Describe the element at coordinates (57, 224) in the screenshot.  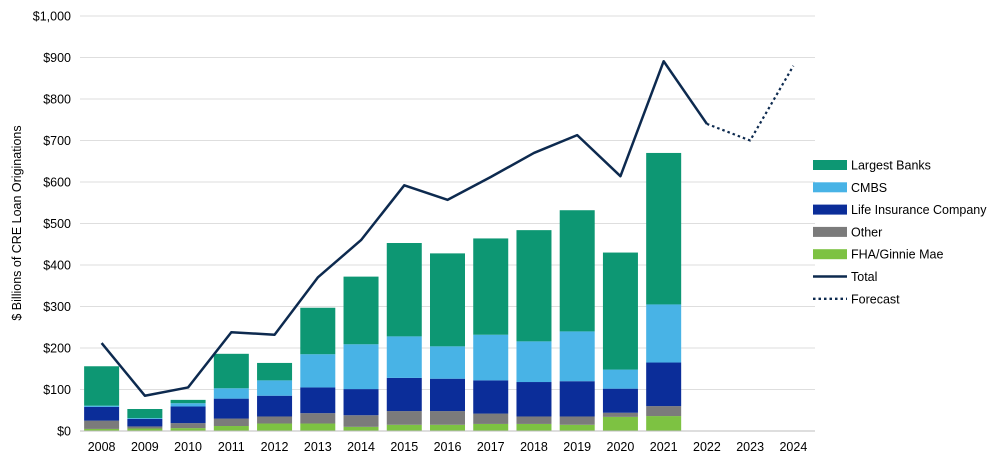
I see `y-tick-label: $500` at that location.